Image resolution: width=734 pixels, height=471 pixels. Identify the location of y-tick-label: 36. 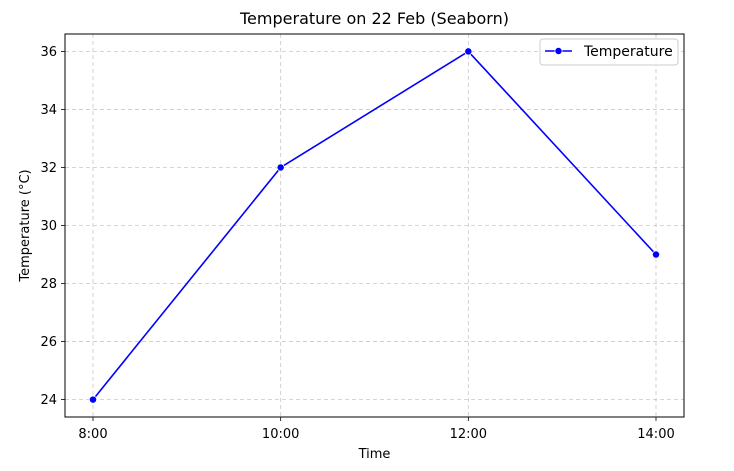
(48, 52).